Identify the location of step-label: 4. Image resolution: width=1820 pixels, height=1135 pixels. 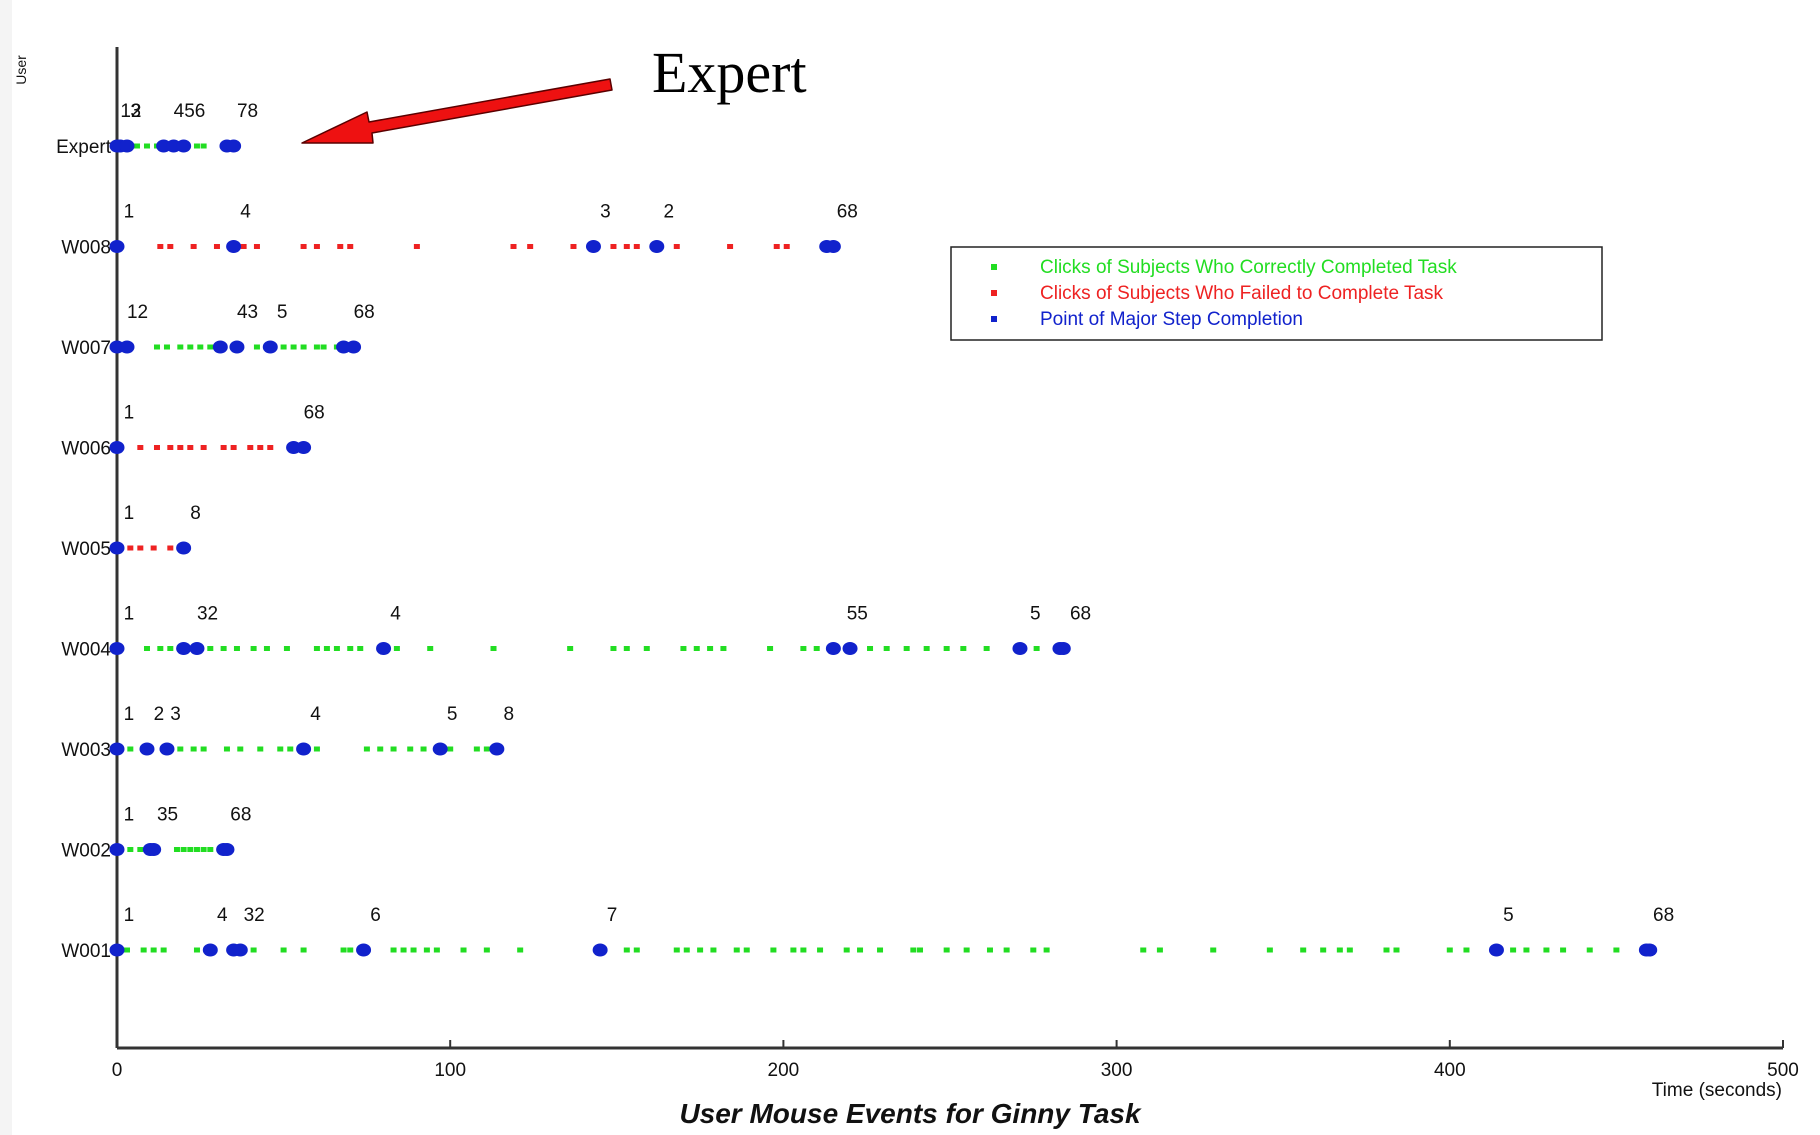
(315, 714).